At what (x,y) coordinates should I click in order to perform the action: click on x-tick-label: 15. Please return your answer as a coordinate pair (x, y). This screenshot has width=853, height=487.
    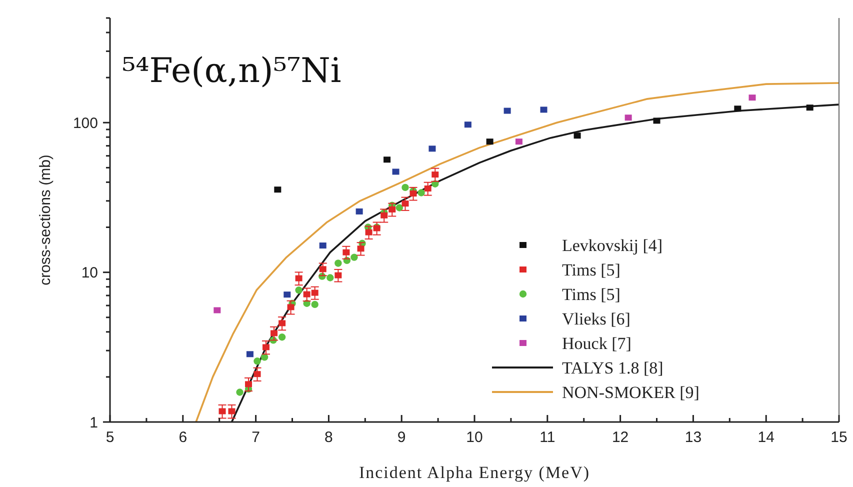
    Looking at the image, I should click on (839, 437).